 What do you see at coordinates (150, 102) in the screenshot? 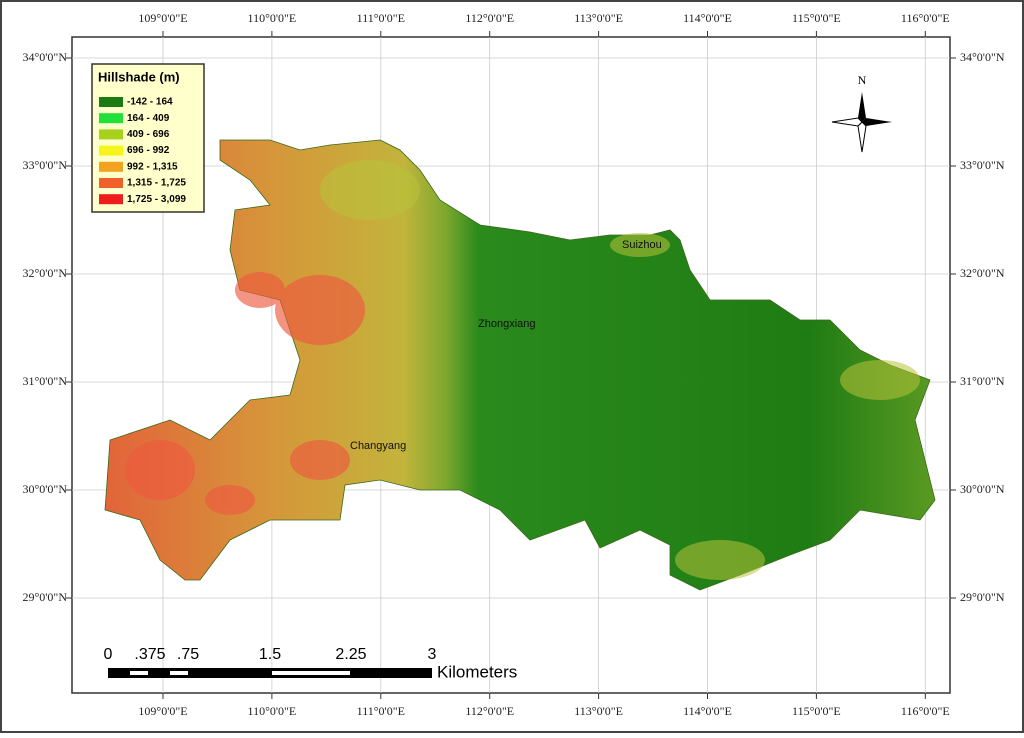
I see `legend-label: -142 - 164` at bounding box center [150, 102].